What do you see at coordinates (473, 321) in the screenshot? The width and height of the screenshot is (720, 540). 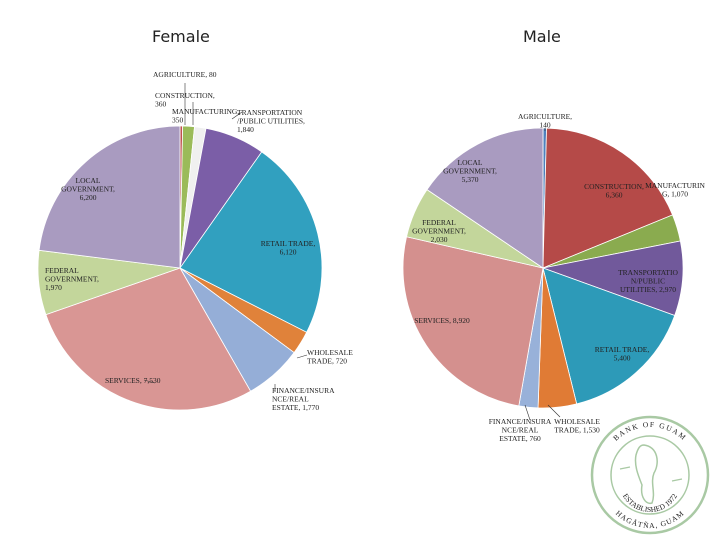 I see `male-slice-services` at bounding box center [473, 321].